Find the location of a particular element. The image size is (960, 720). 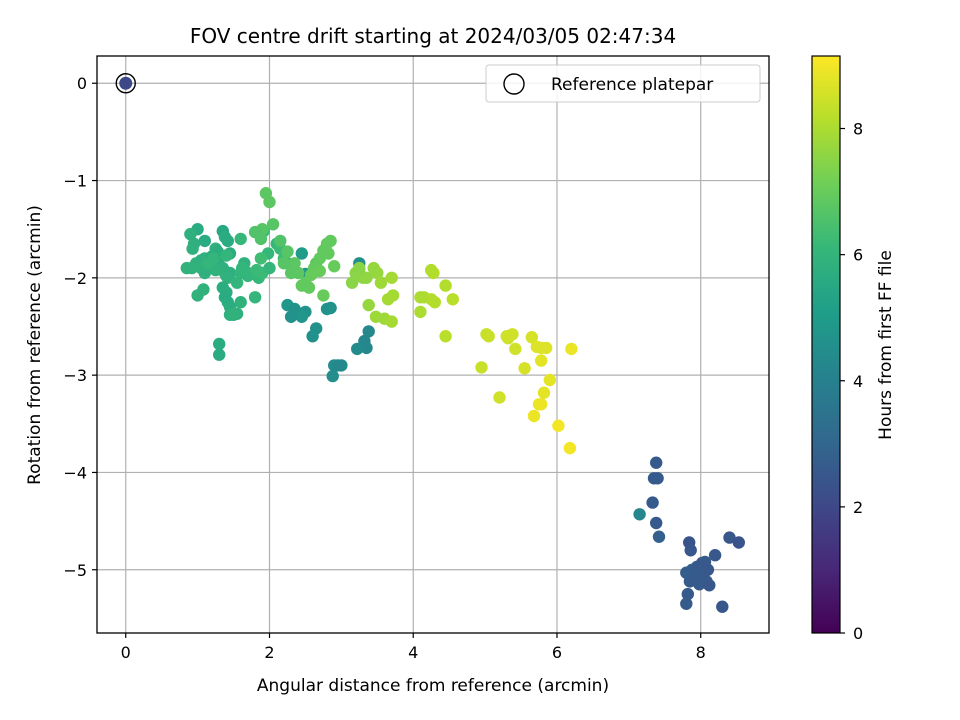

colorbar-tick-label: 2 is located at coordinates (858, 507).